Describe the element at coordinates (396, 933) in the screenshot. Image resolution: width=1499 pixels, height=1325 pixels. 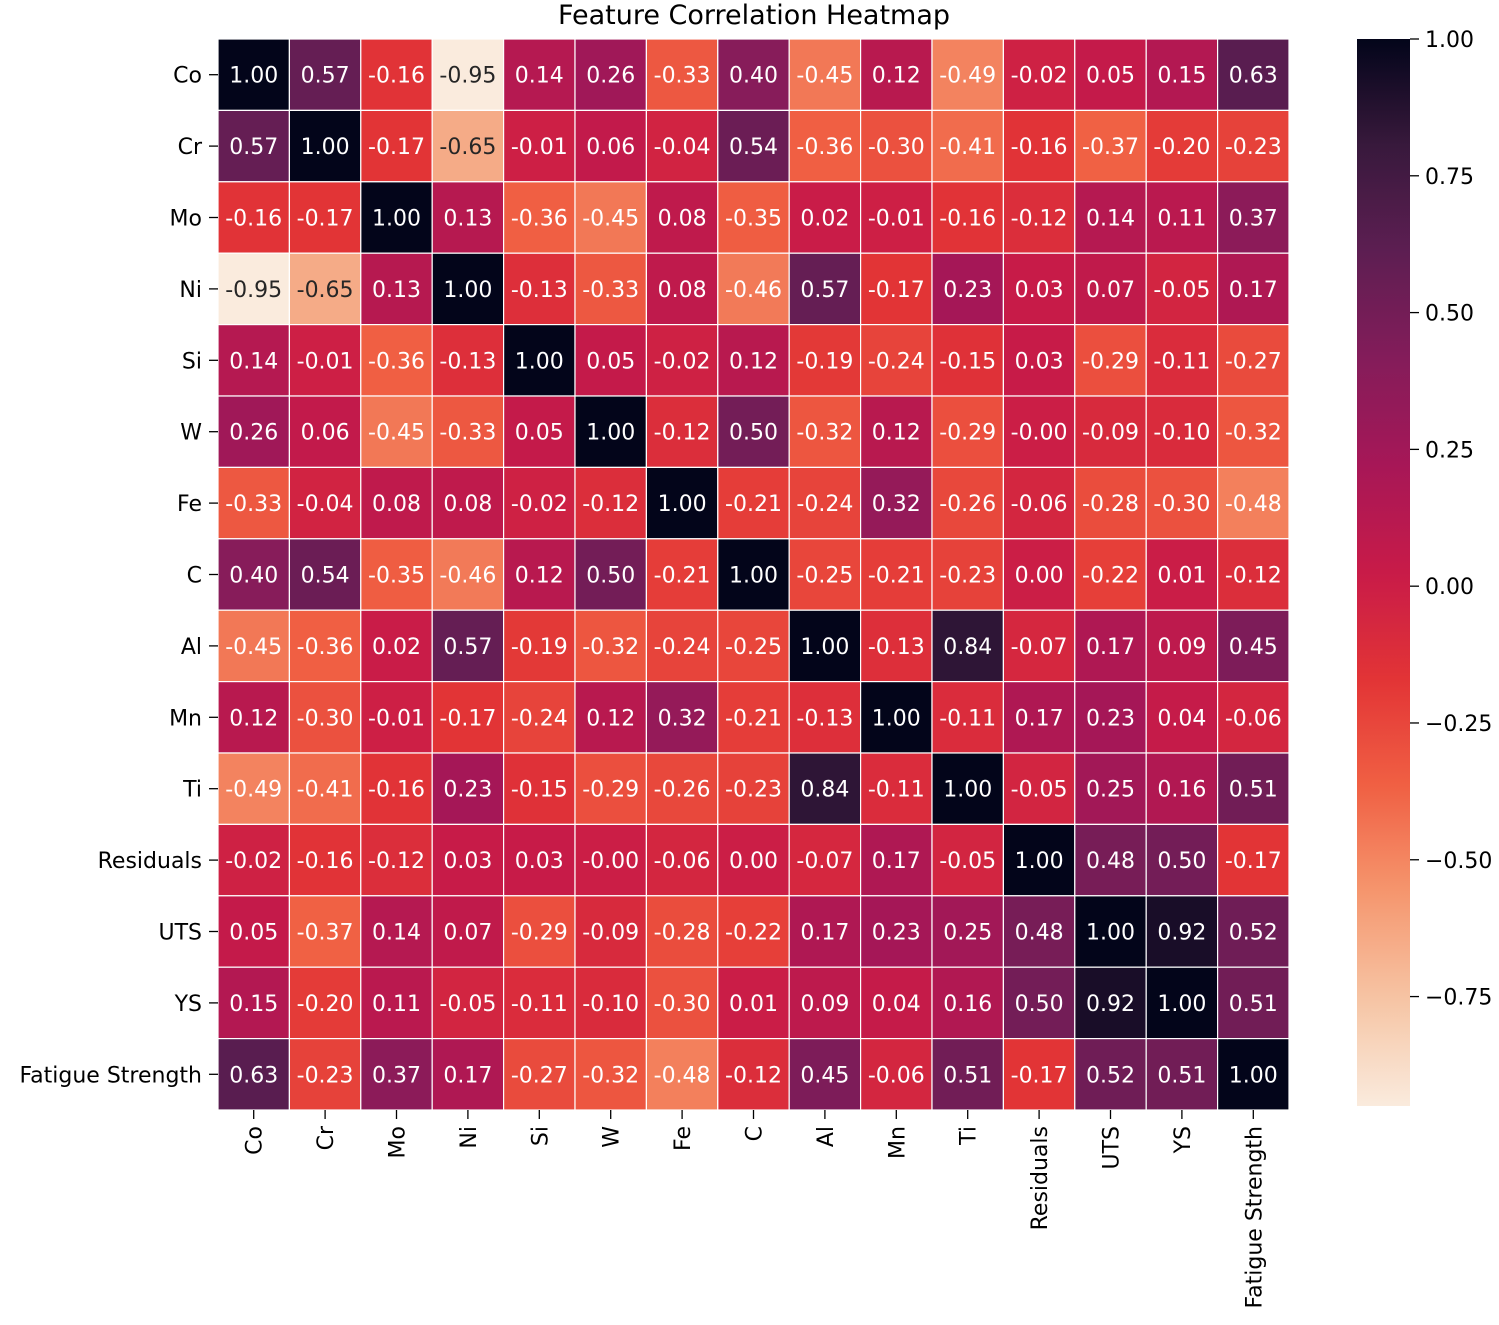
I see `cell-value-UTS-Mo: 0.14` at that location.